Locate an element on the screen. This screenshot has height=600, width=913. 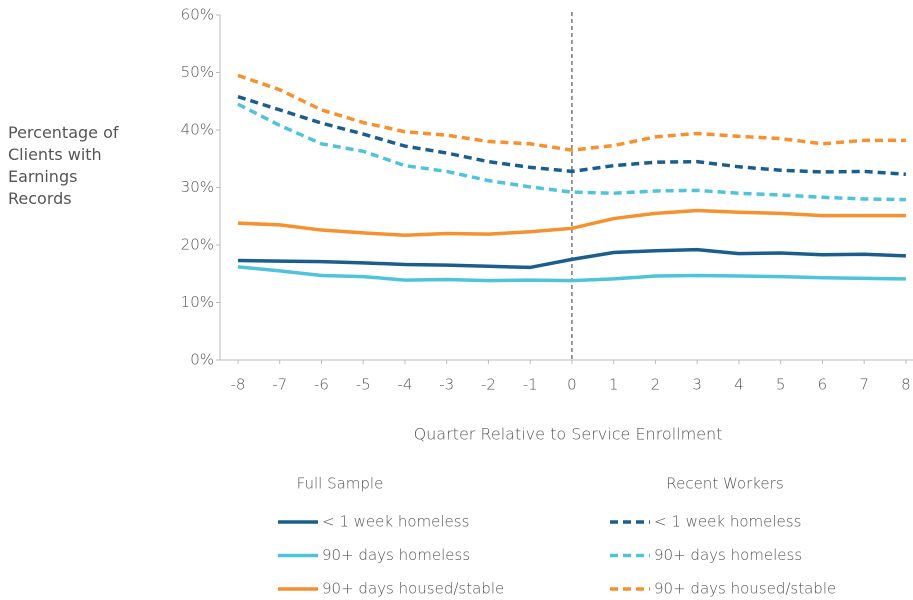
y-tick-label: 20% is located at coordinates (197, 245).